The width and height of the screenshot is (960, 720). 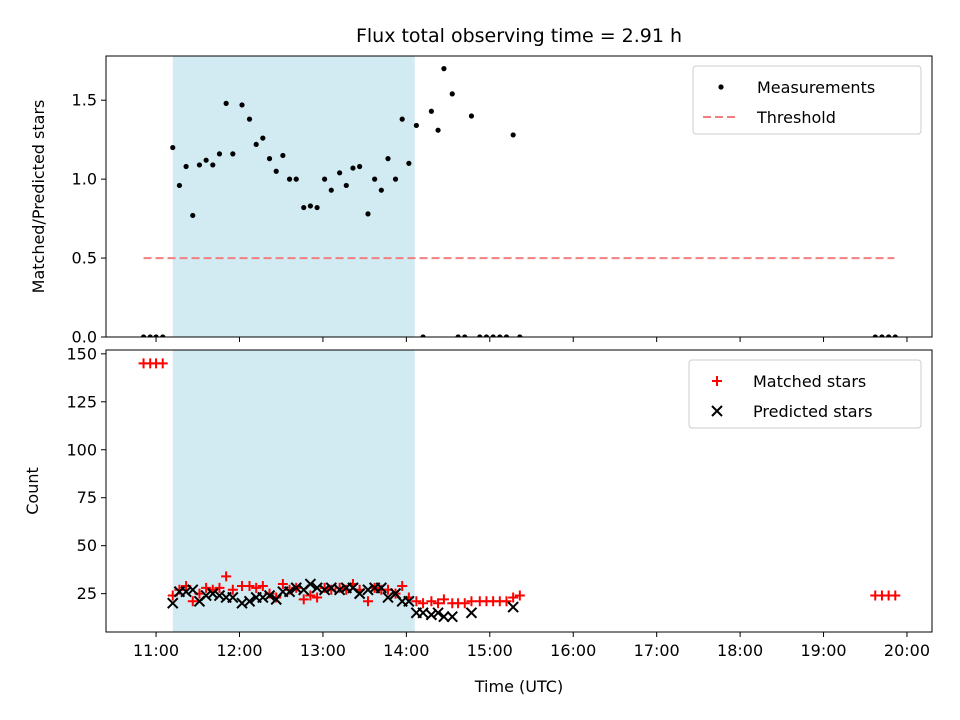 What do you see at coordinates (813, 411) in the screenshot?
I see `bottom-legend-predicted-stars-label: Predicted stars` at bounding box center [813, 411].